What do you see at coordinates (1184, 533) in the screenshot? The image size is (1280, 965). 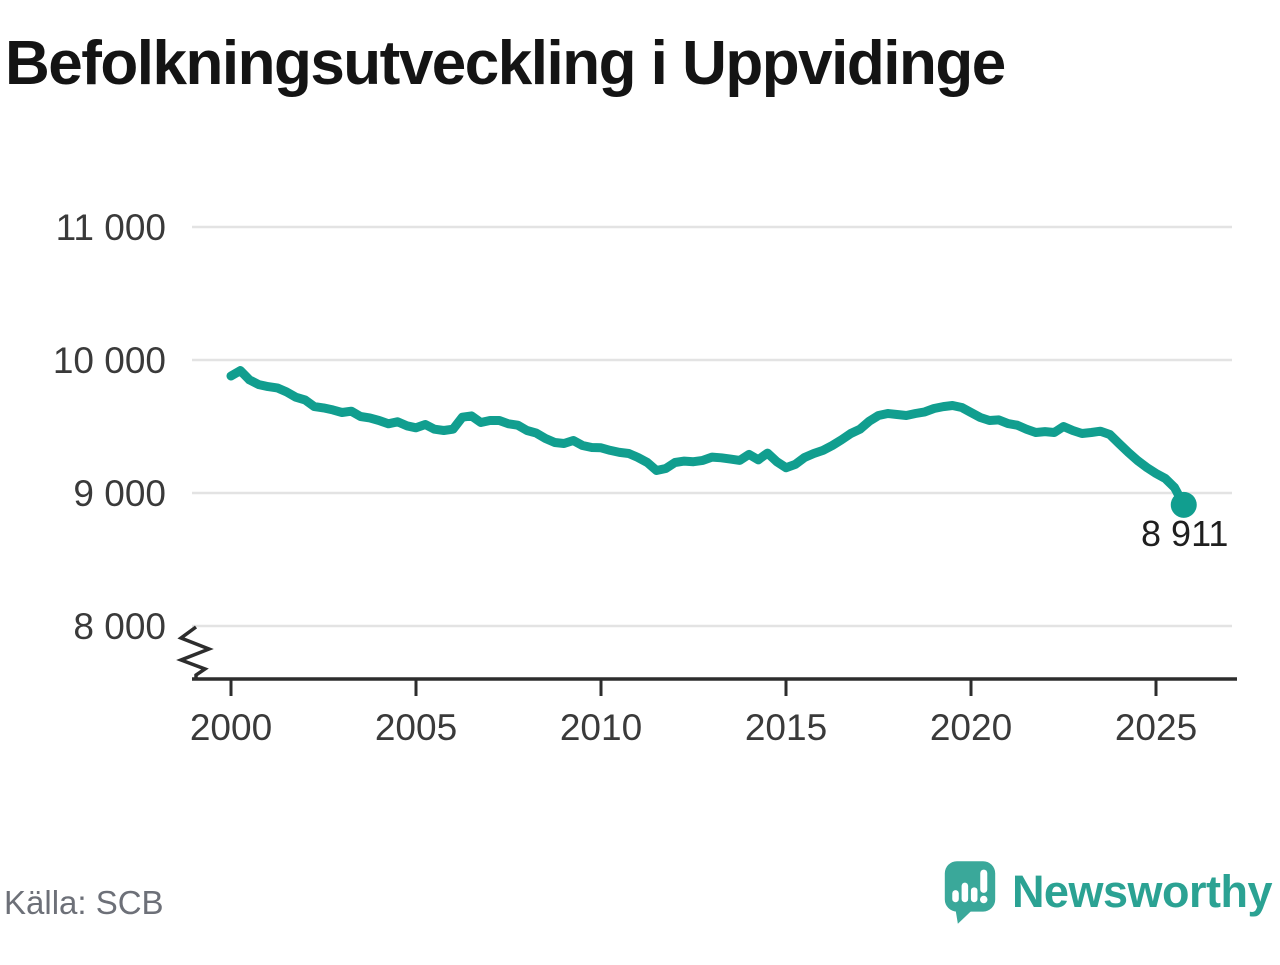 I see `end-value-label: 8 911` at bounding box center [1184, 533].